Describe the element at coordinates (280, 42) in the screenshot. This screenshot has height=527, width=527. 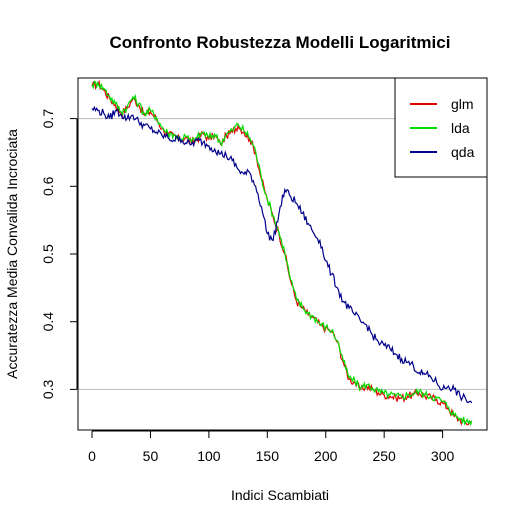
I see `chart-title: Confronto Robustezza Modelli Logaritmici` at that location.